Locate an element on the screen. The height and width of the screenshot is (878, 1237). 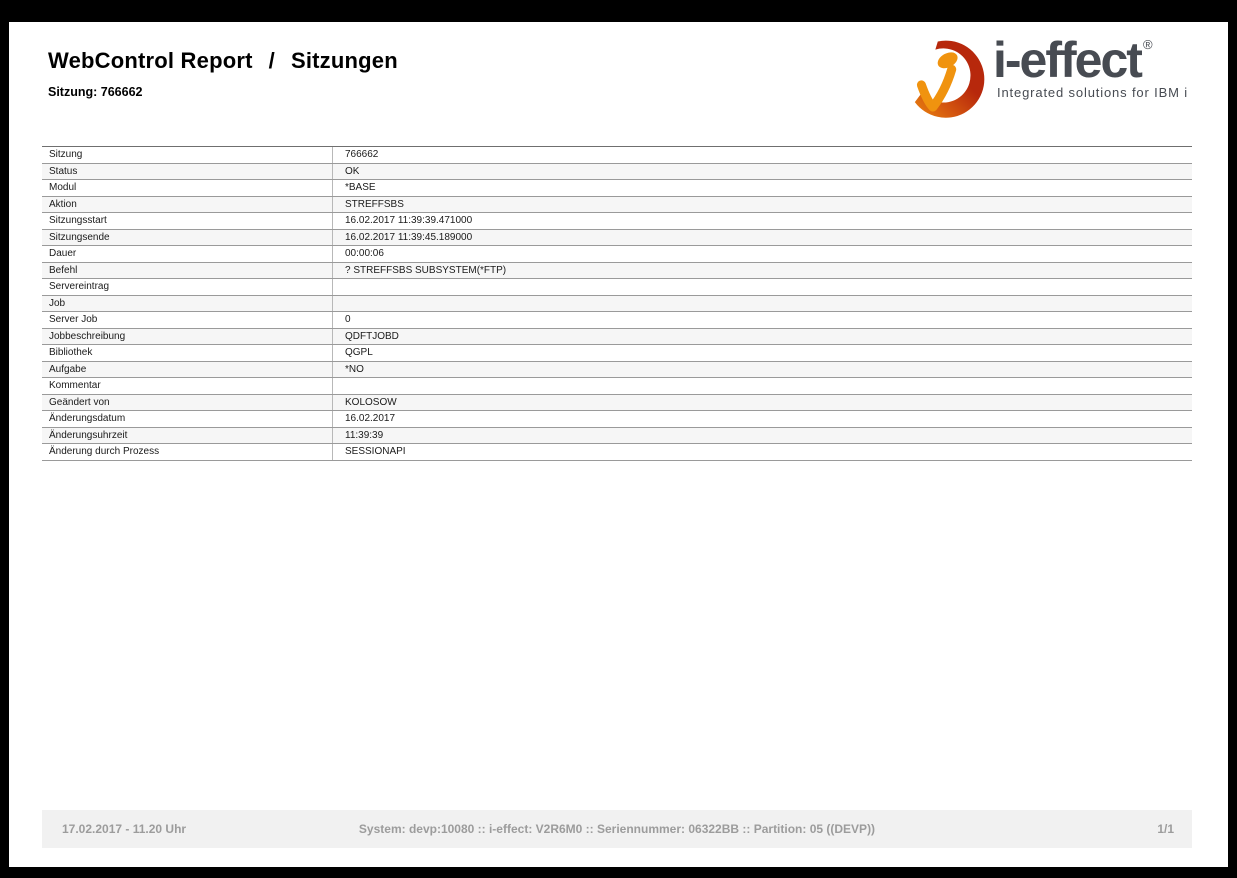
row-label: Änderungsdatum is located at coordinates (187, 419).